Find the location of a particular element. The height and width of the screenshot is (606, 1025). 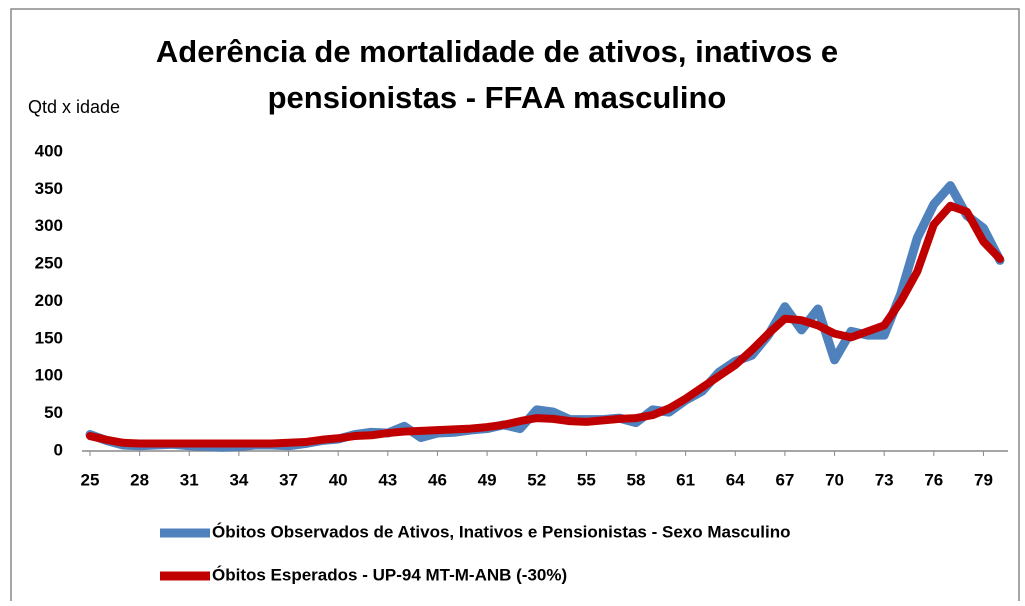

y-tick-label: 0 is located at coordinates (58, 449).